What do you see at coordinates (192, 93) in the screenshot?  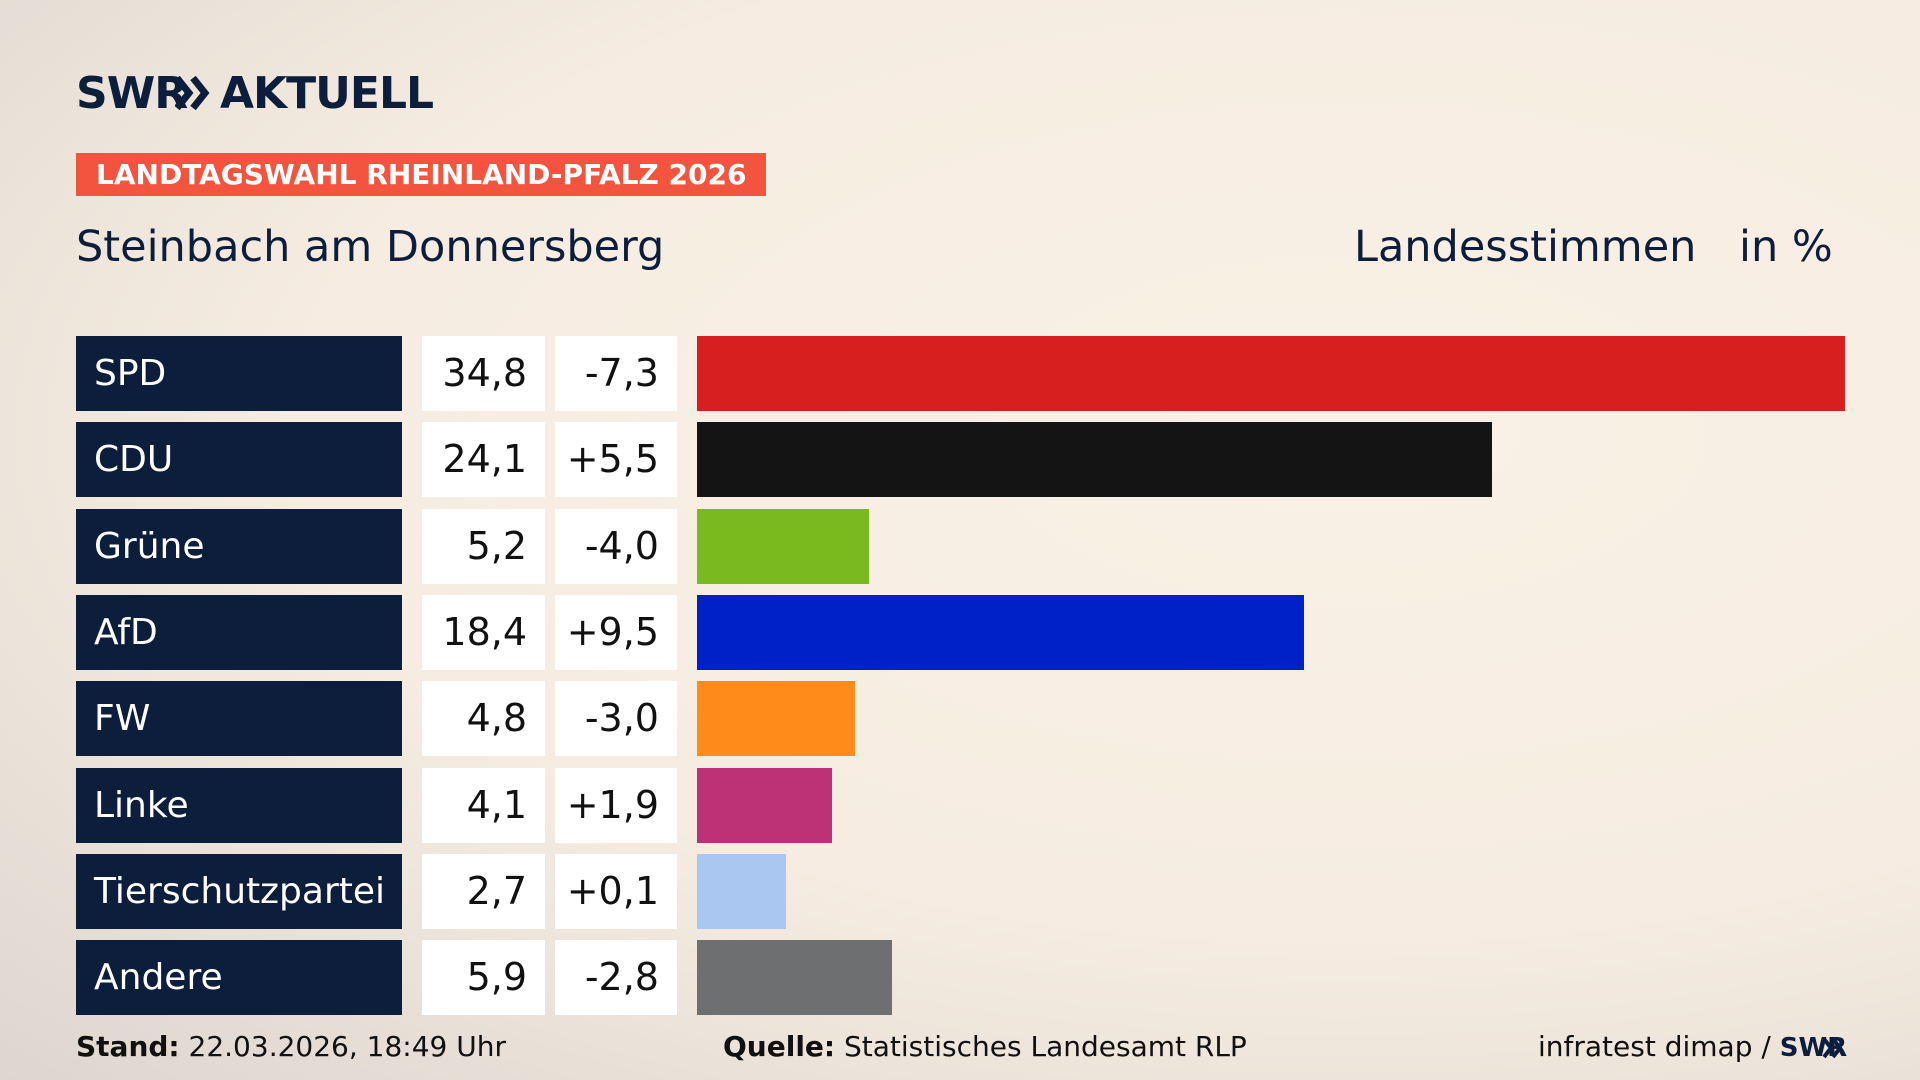 I see `logo-arrows` at bounding box center [192, 93].